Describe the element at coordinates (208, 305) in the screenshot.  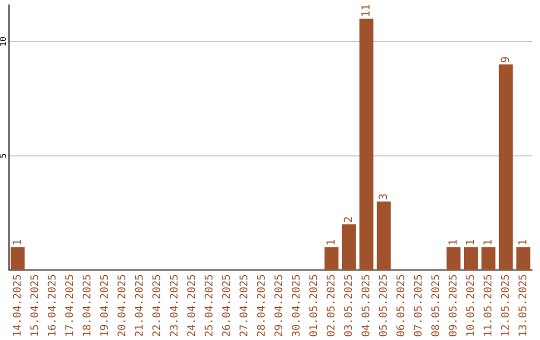
I see `x-tick-label: 25.04.2025` at that location.